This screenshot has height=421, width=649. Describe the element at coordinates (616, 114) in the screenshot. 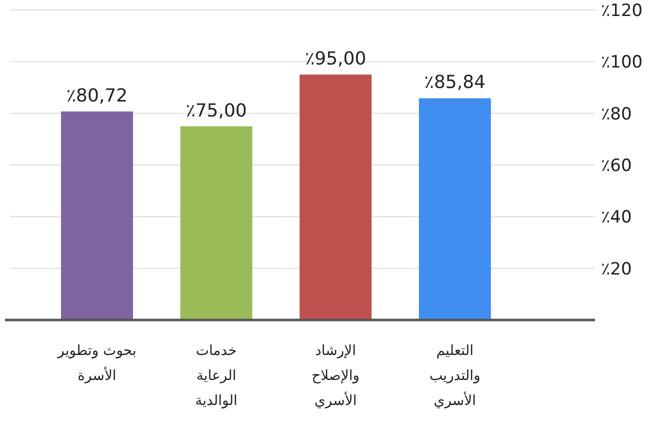

I see `y-tick-label: ٪80` at that location.